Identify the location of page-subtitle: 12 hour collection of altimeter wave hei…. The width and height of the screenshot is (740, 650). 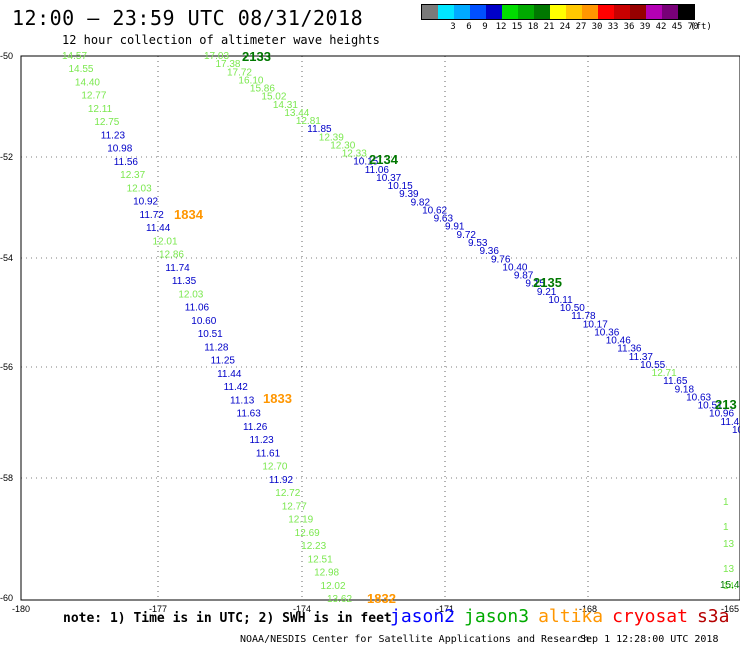
(221, 40).